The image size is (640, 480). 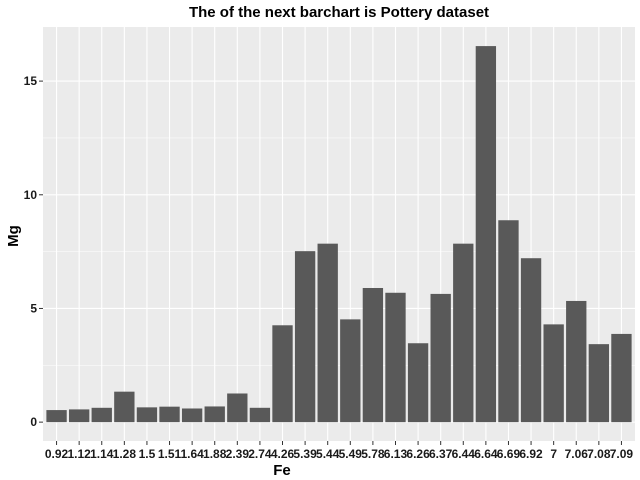 I want to click on y-tick-label: 15, so click(x=31, y=81).